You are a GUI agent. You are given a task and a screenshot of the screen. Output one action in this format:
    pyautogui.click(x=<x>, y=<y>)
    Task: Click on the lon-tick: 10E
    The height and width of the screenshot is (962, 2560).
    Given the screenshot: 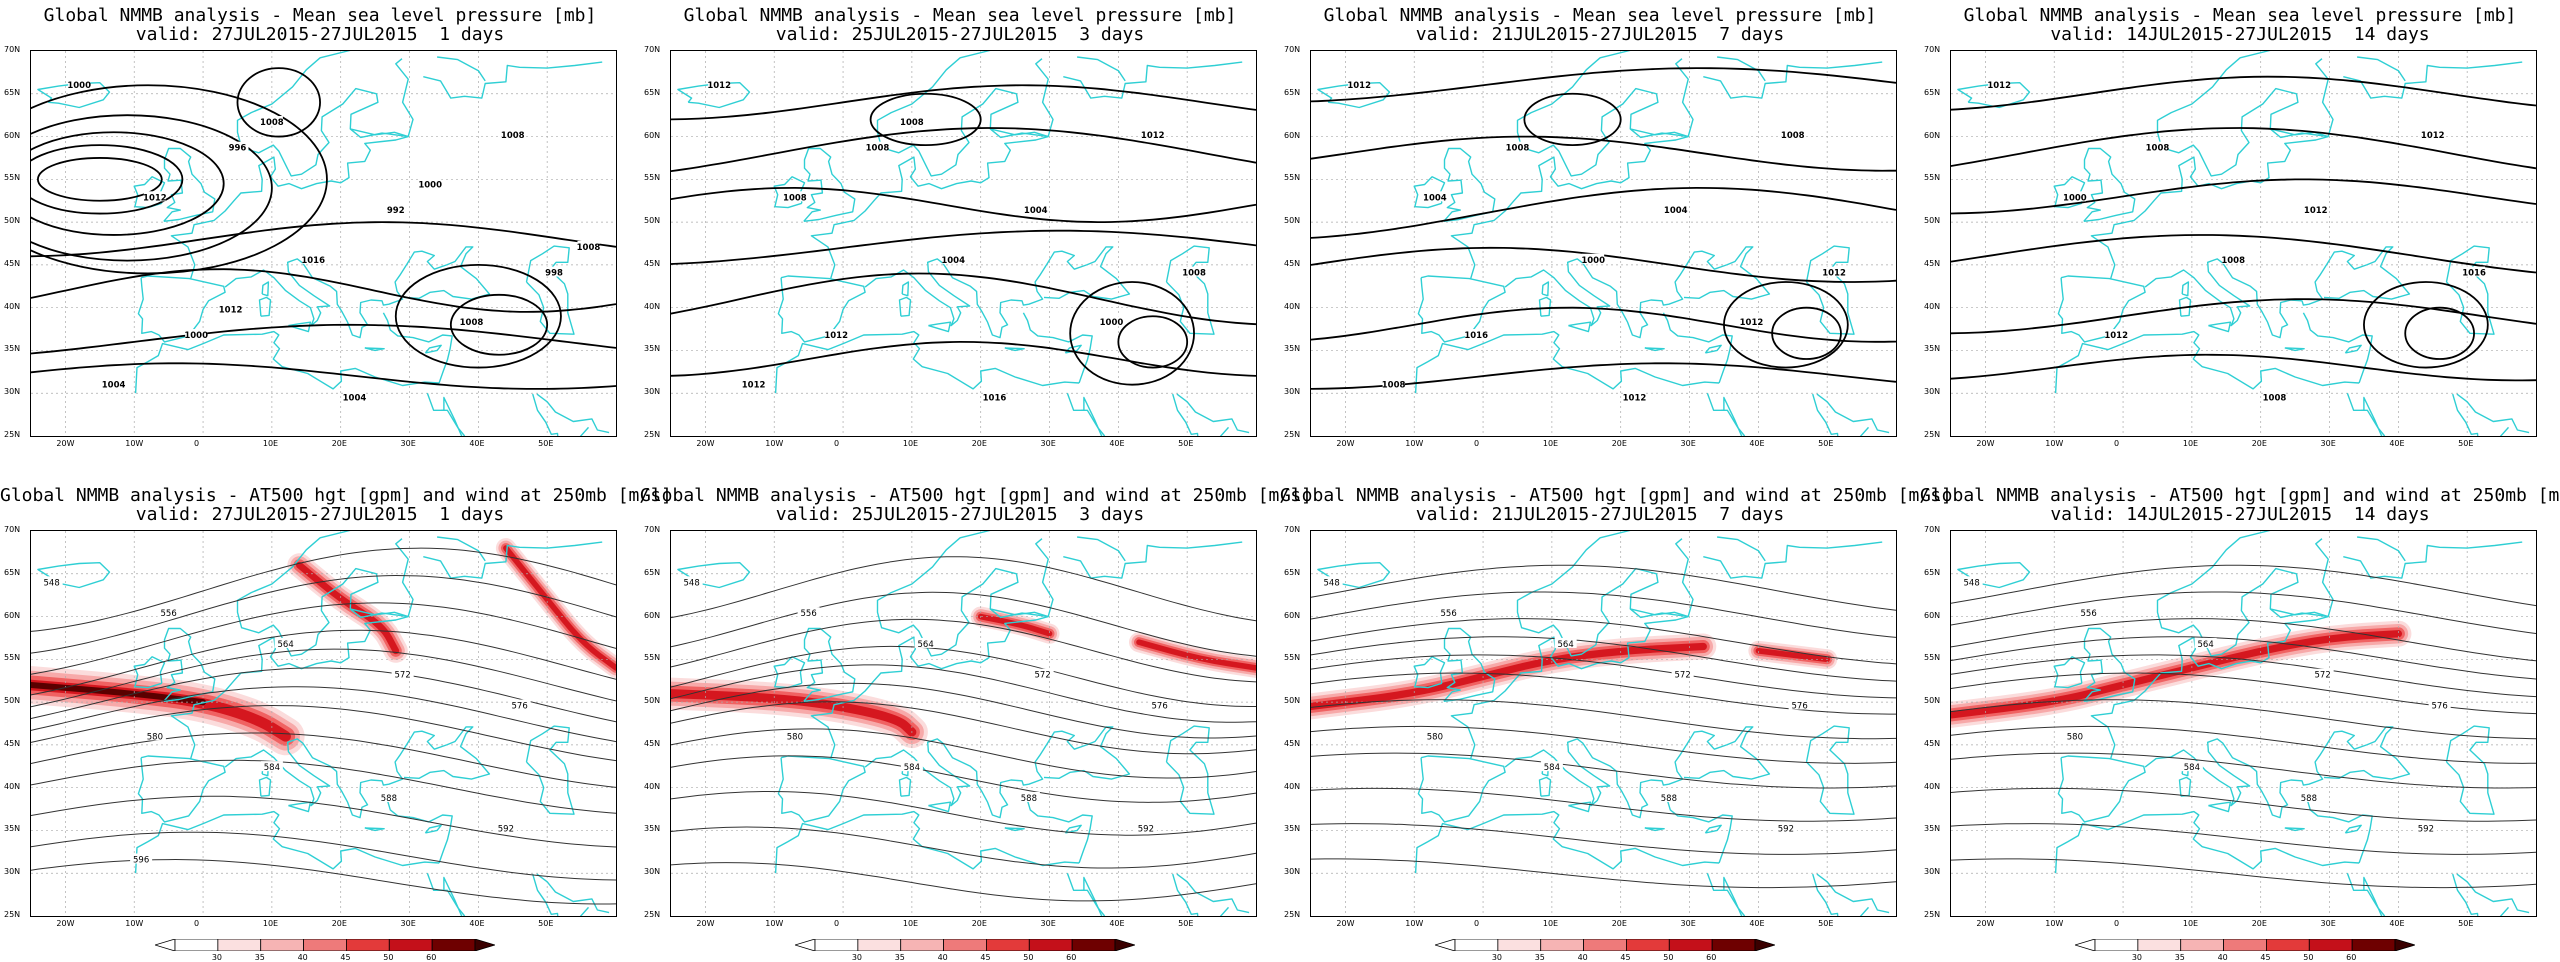 What is the action you would take?
    pyautogui.click(x=910, y=923)
    